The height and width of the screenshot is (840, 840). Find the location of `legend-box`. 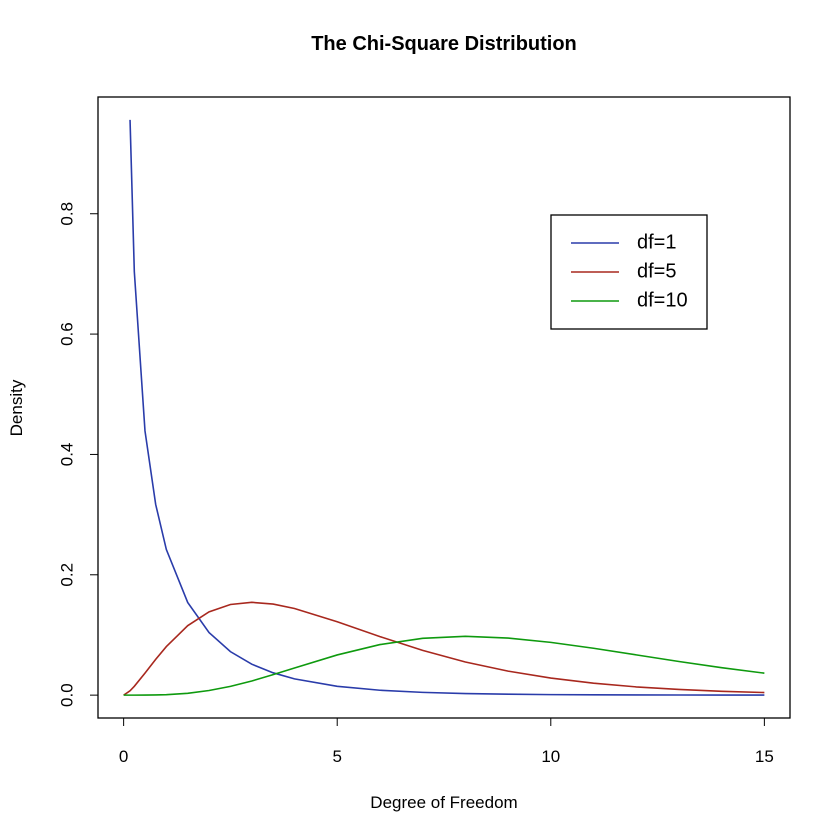

legend-box is located at coordinates (629, 272).